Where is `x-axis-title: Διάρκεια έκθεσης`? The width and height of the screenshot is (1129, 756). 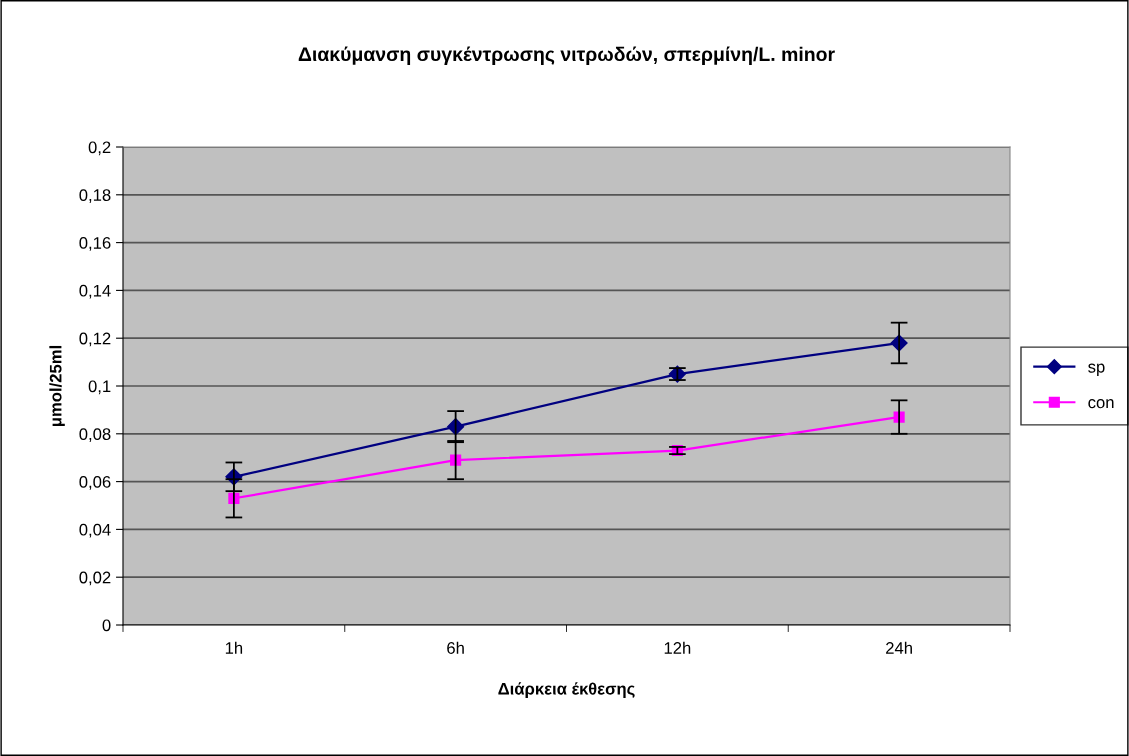
x-axis-title: Διάρκεια έκθεσης is located at coordinates (566, 690).